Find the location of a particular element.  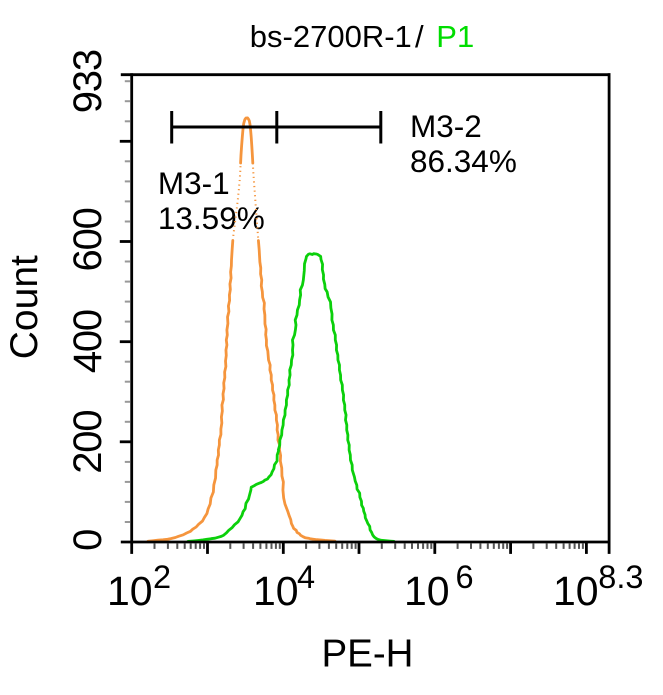

svg-text: 400 is located at coordinates (88, 341).